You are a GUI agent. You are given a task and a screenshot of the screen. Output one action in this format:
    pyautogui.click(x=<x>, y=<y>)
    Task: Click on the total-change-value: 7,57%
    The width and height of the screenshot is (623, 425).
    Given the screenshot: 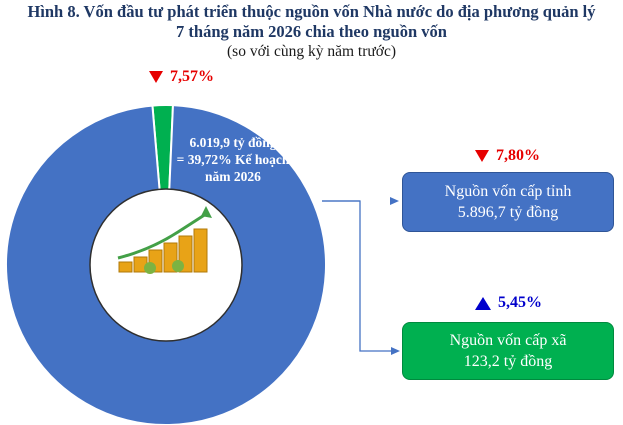 What is the action you would take?
    pyautogui.click(x=192, y=76)
    